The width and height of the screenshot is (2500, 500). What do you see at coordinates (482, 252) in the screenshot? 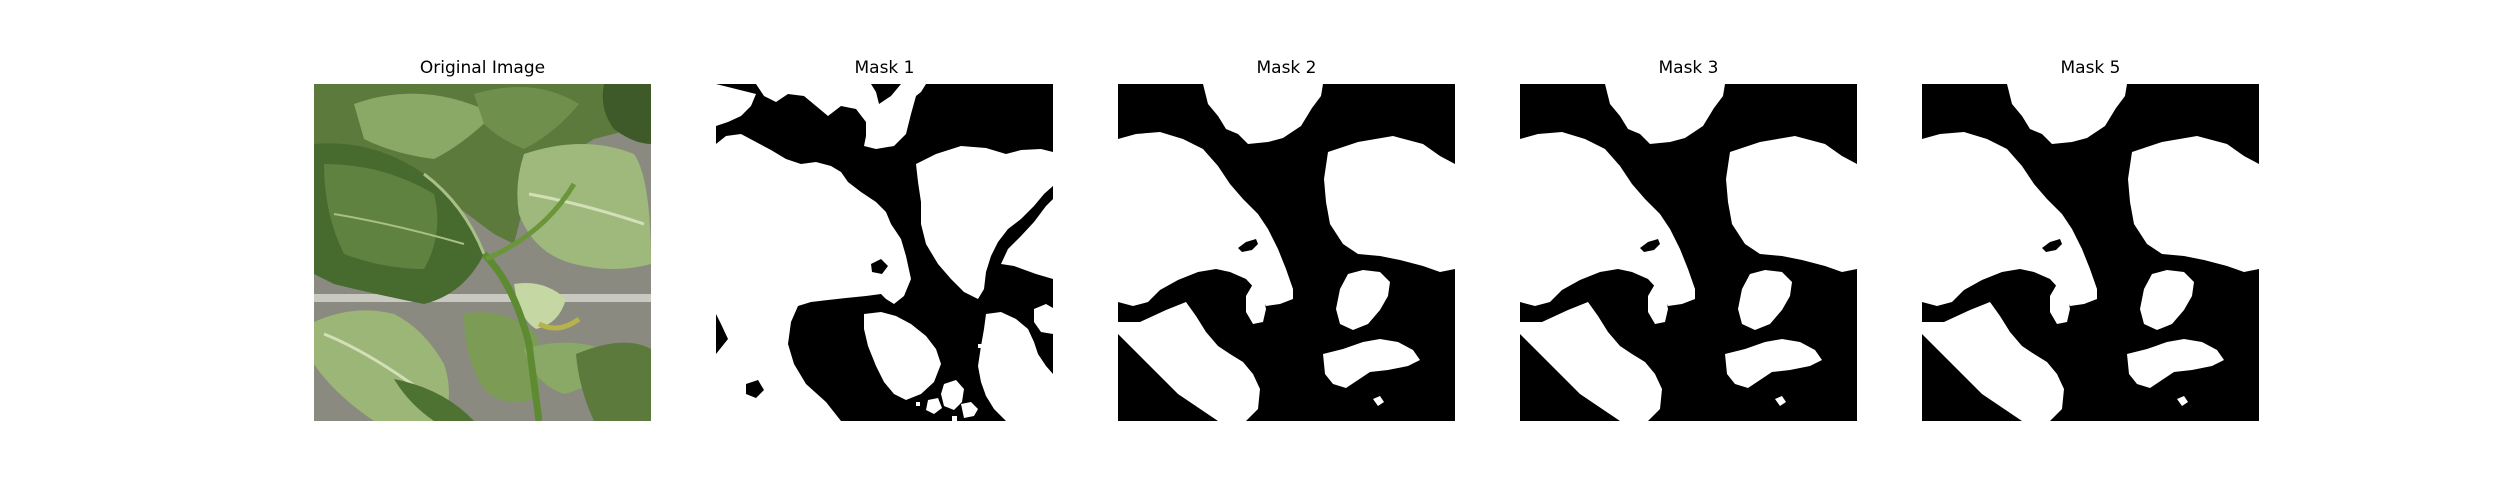
I see `original-photo` at bounding box center [482, 252].